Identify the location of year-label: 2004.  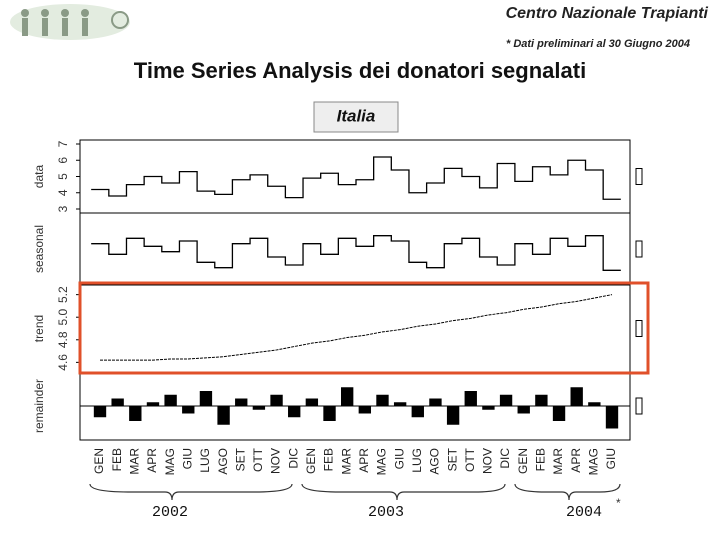
(584, 512).